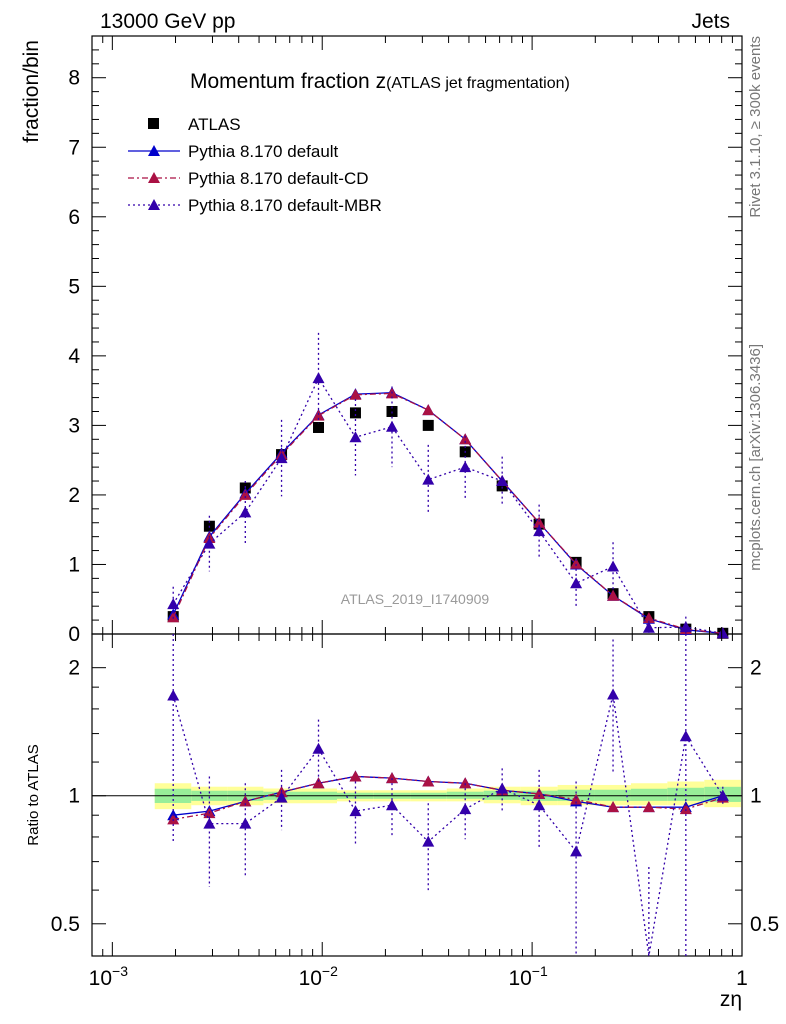  I want to click on x-tick-label: 1, so click(742, 978).